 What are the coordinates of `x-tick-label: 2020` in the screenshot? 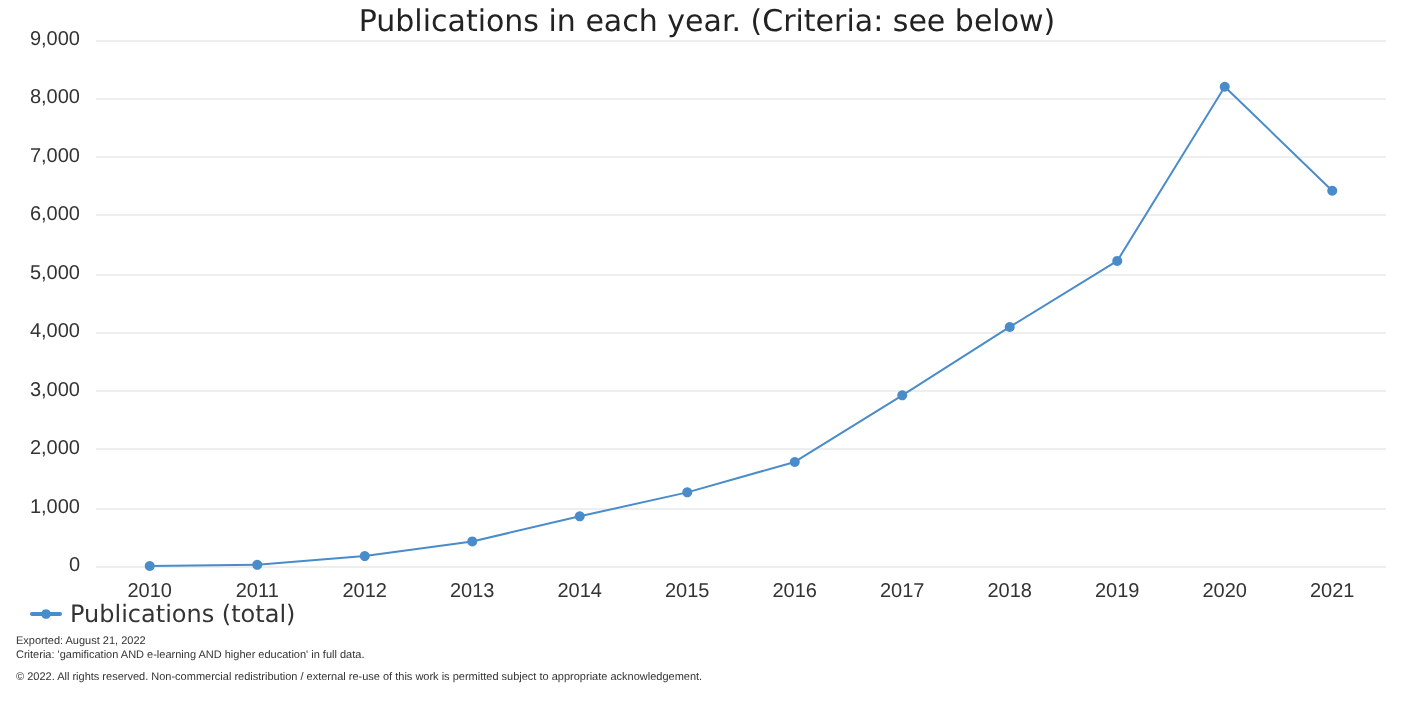 It's located at (1225, 592).